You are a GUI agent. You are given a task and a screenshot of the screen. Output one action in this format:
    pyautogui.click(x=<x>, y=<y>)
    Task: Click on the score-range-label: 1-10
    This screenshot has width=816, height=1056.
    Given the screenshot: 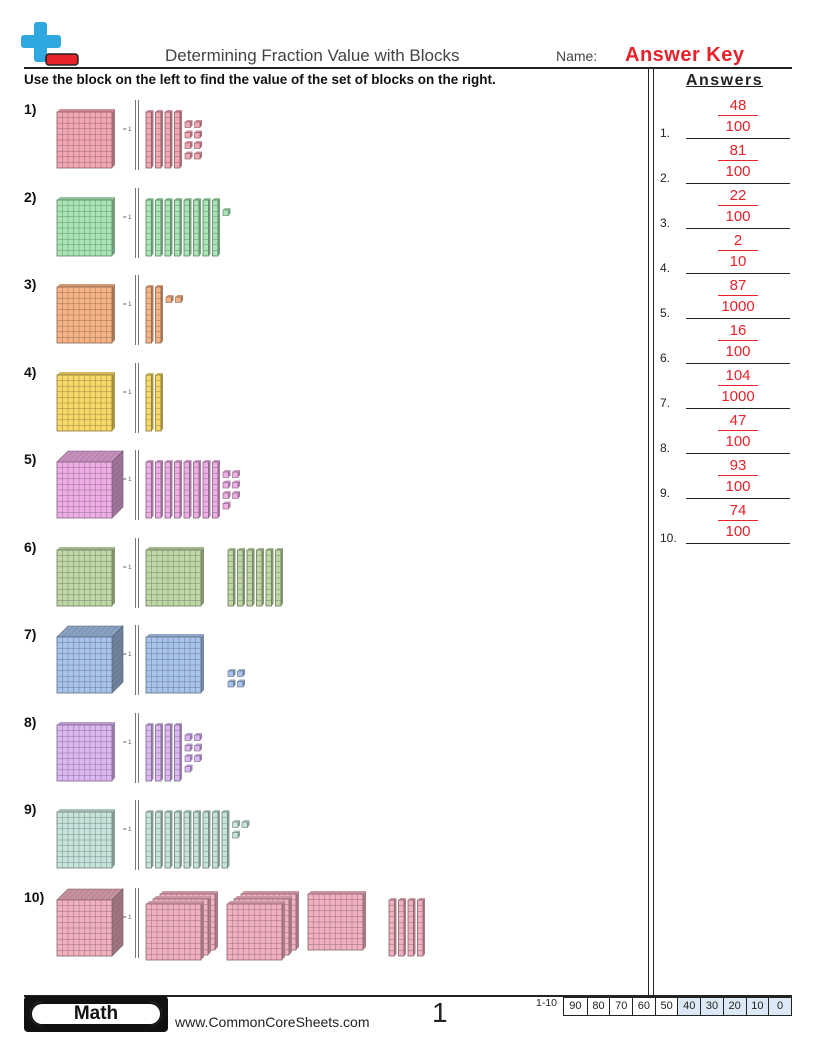 What is the action you would take?
    pyautogui.click(x=547, y=1003)
    